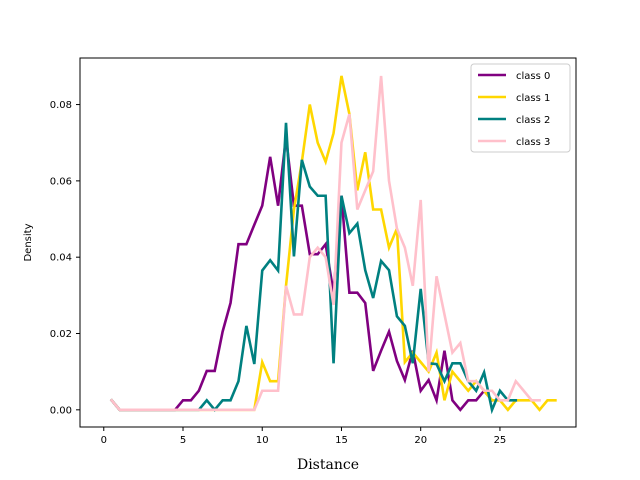 This screenshot has height=480, width=640. What do you see at coordinates (61, 105) in the screenshot?
I see `y-tick-label: 0.08` at bounding box center [61, 105].